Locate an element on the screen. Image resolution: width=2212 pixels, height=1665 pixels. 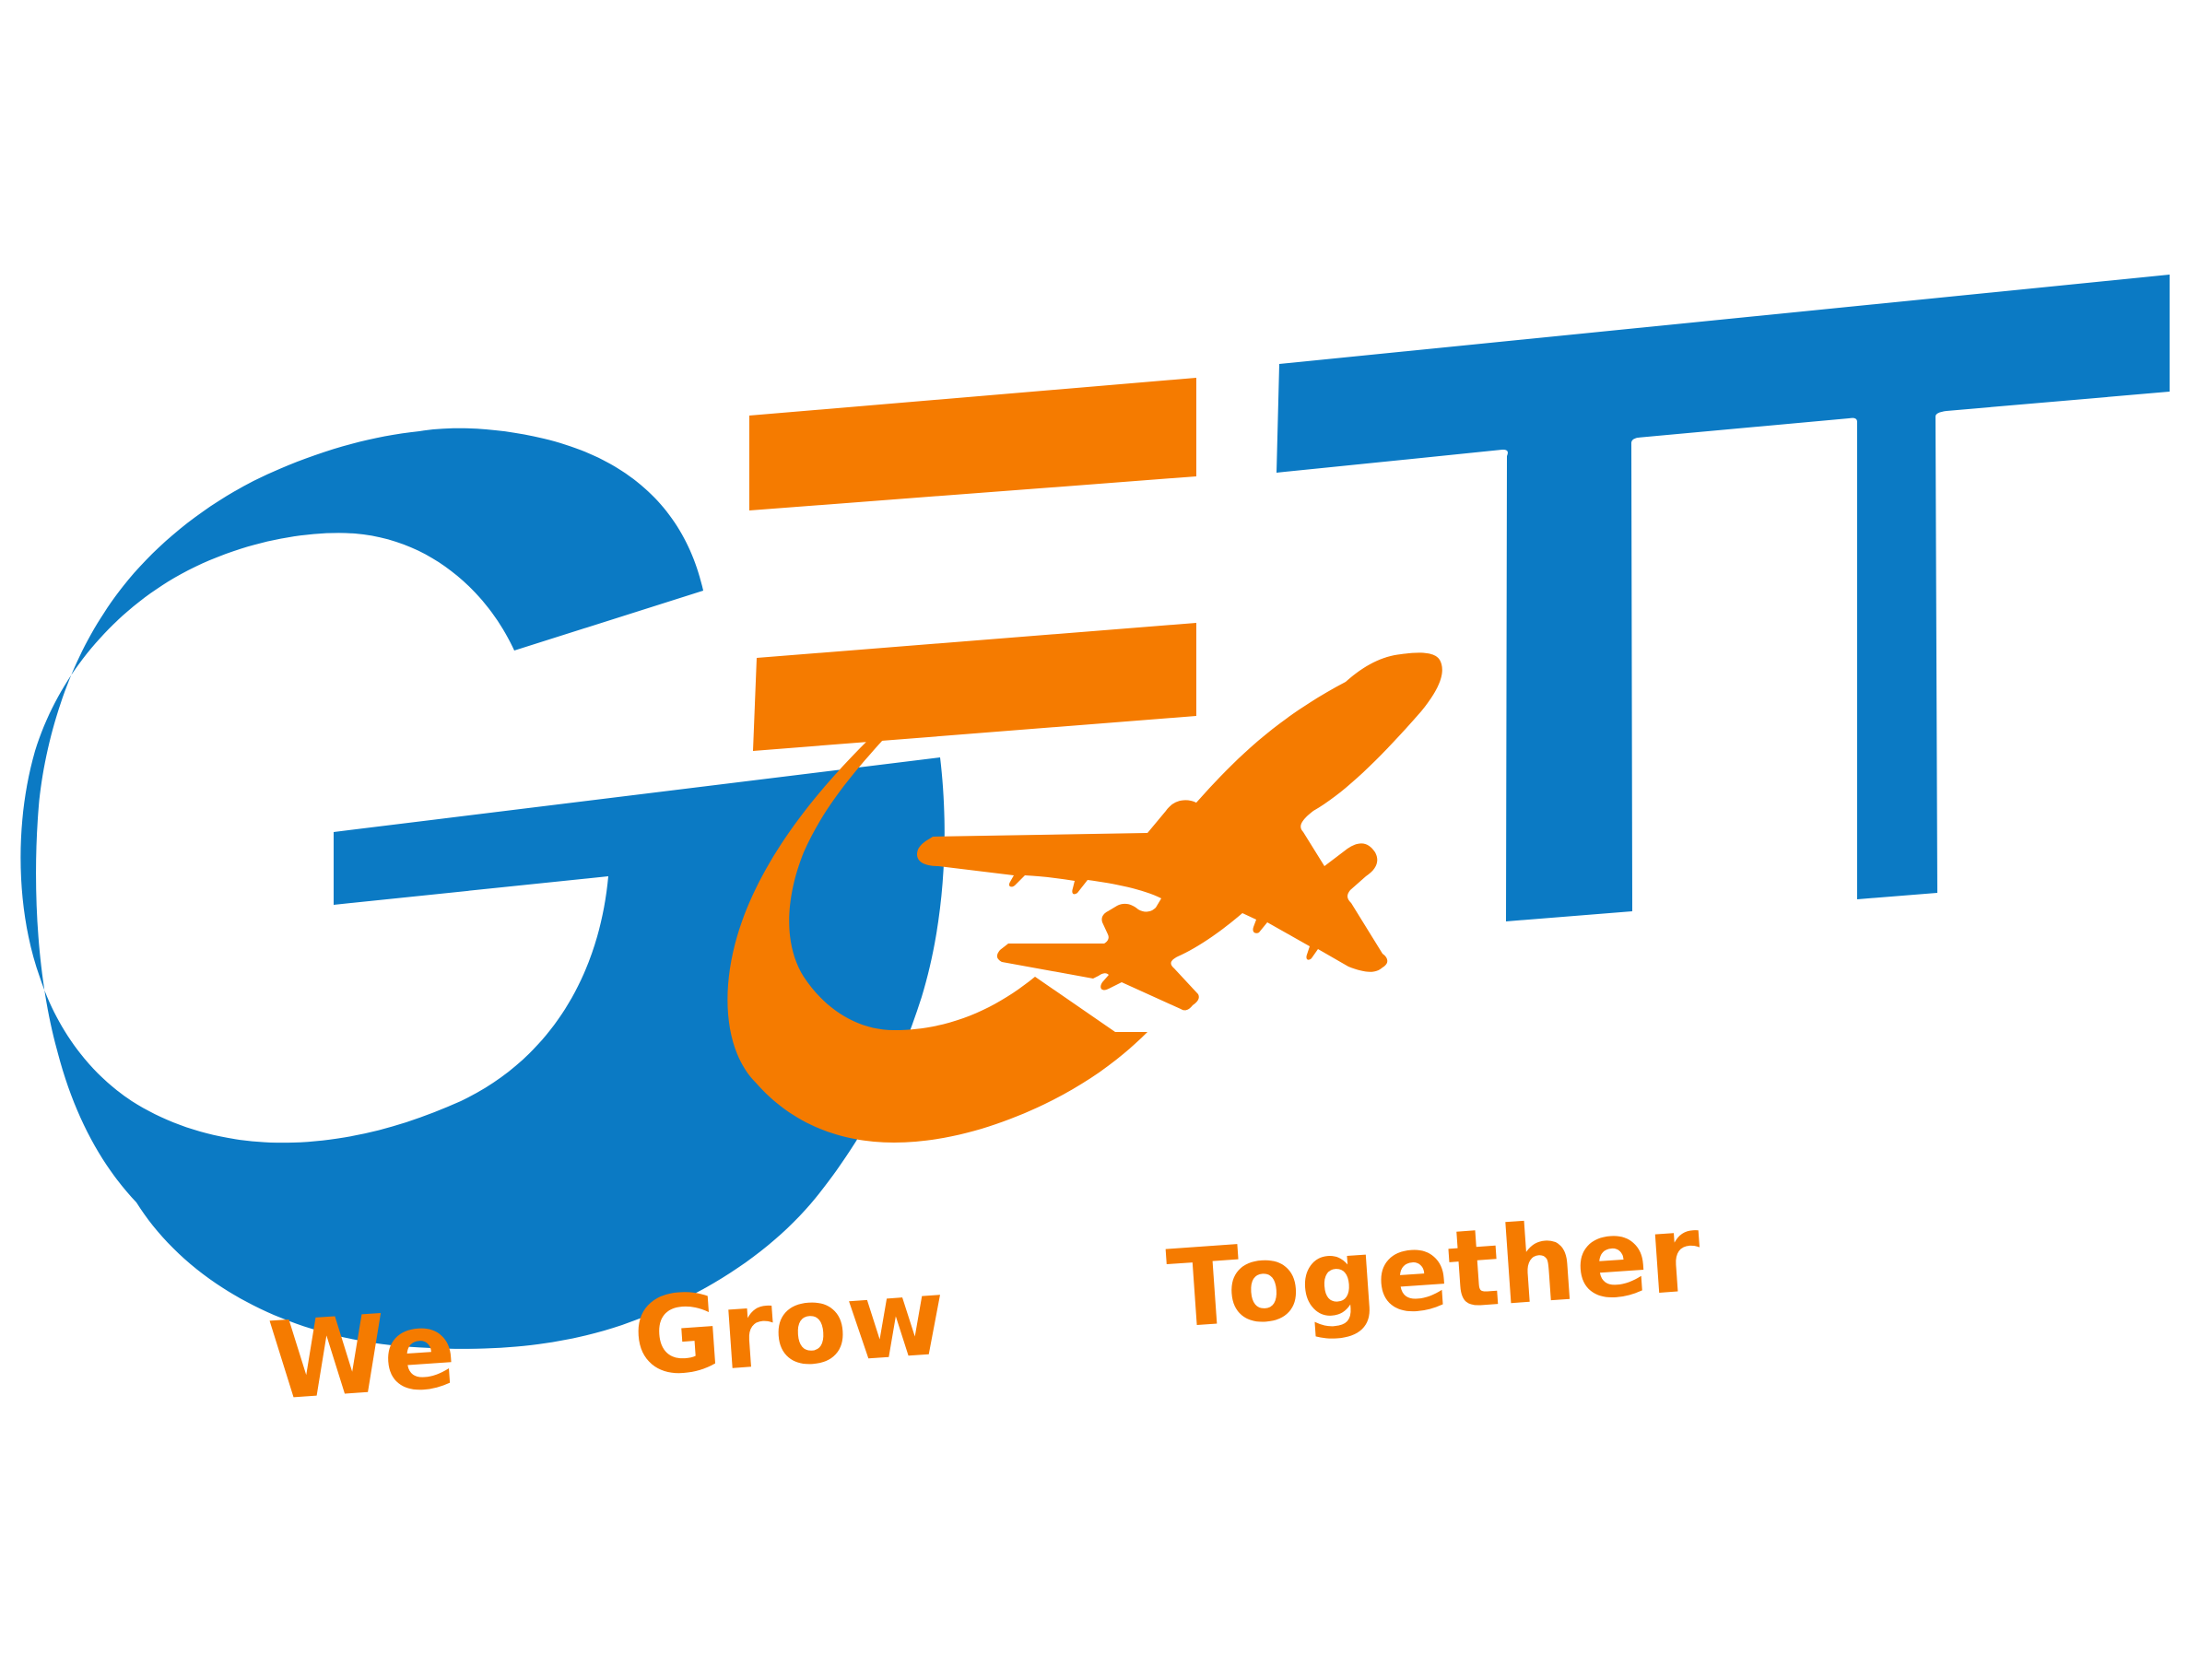
e-bottom-bar is located at coordinates (974, 687).